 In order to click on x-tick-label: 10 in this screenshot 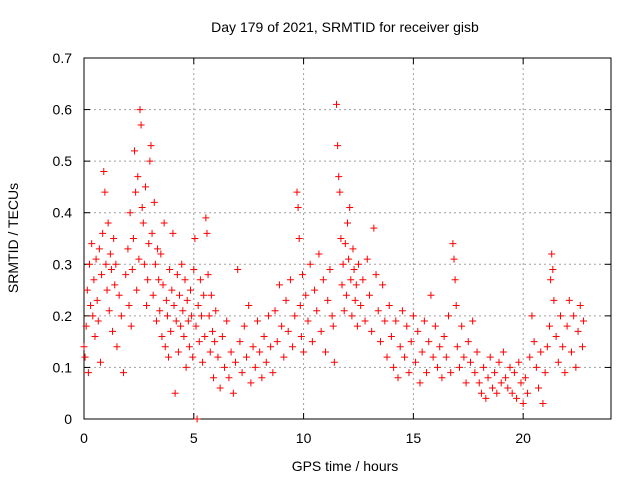, I will do `click(304, 438)`.